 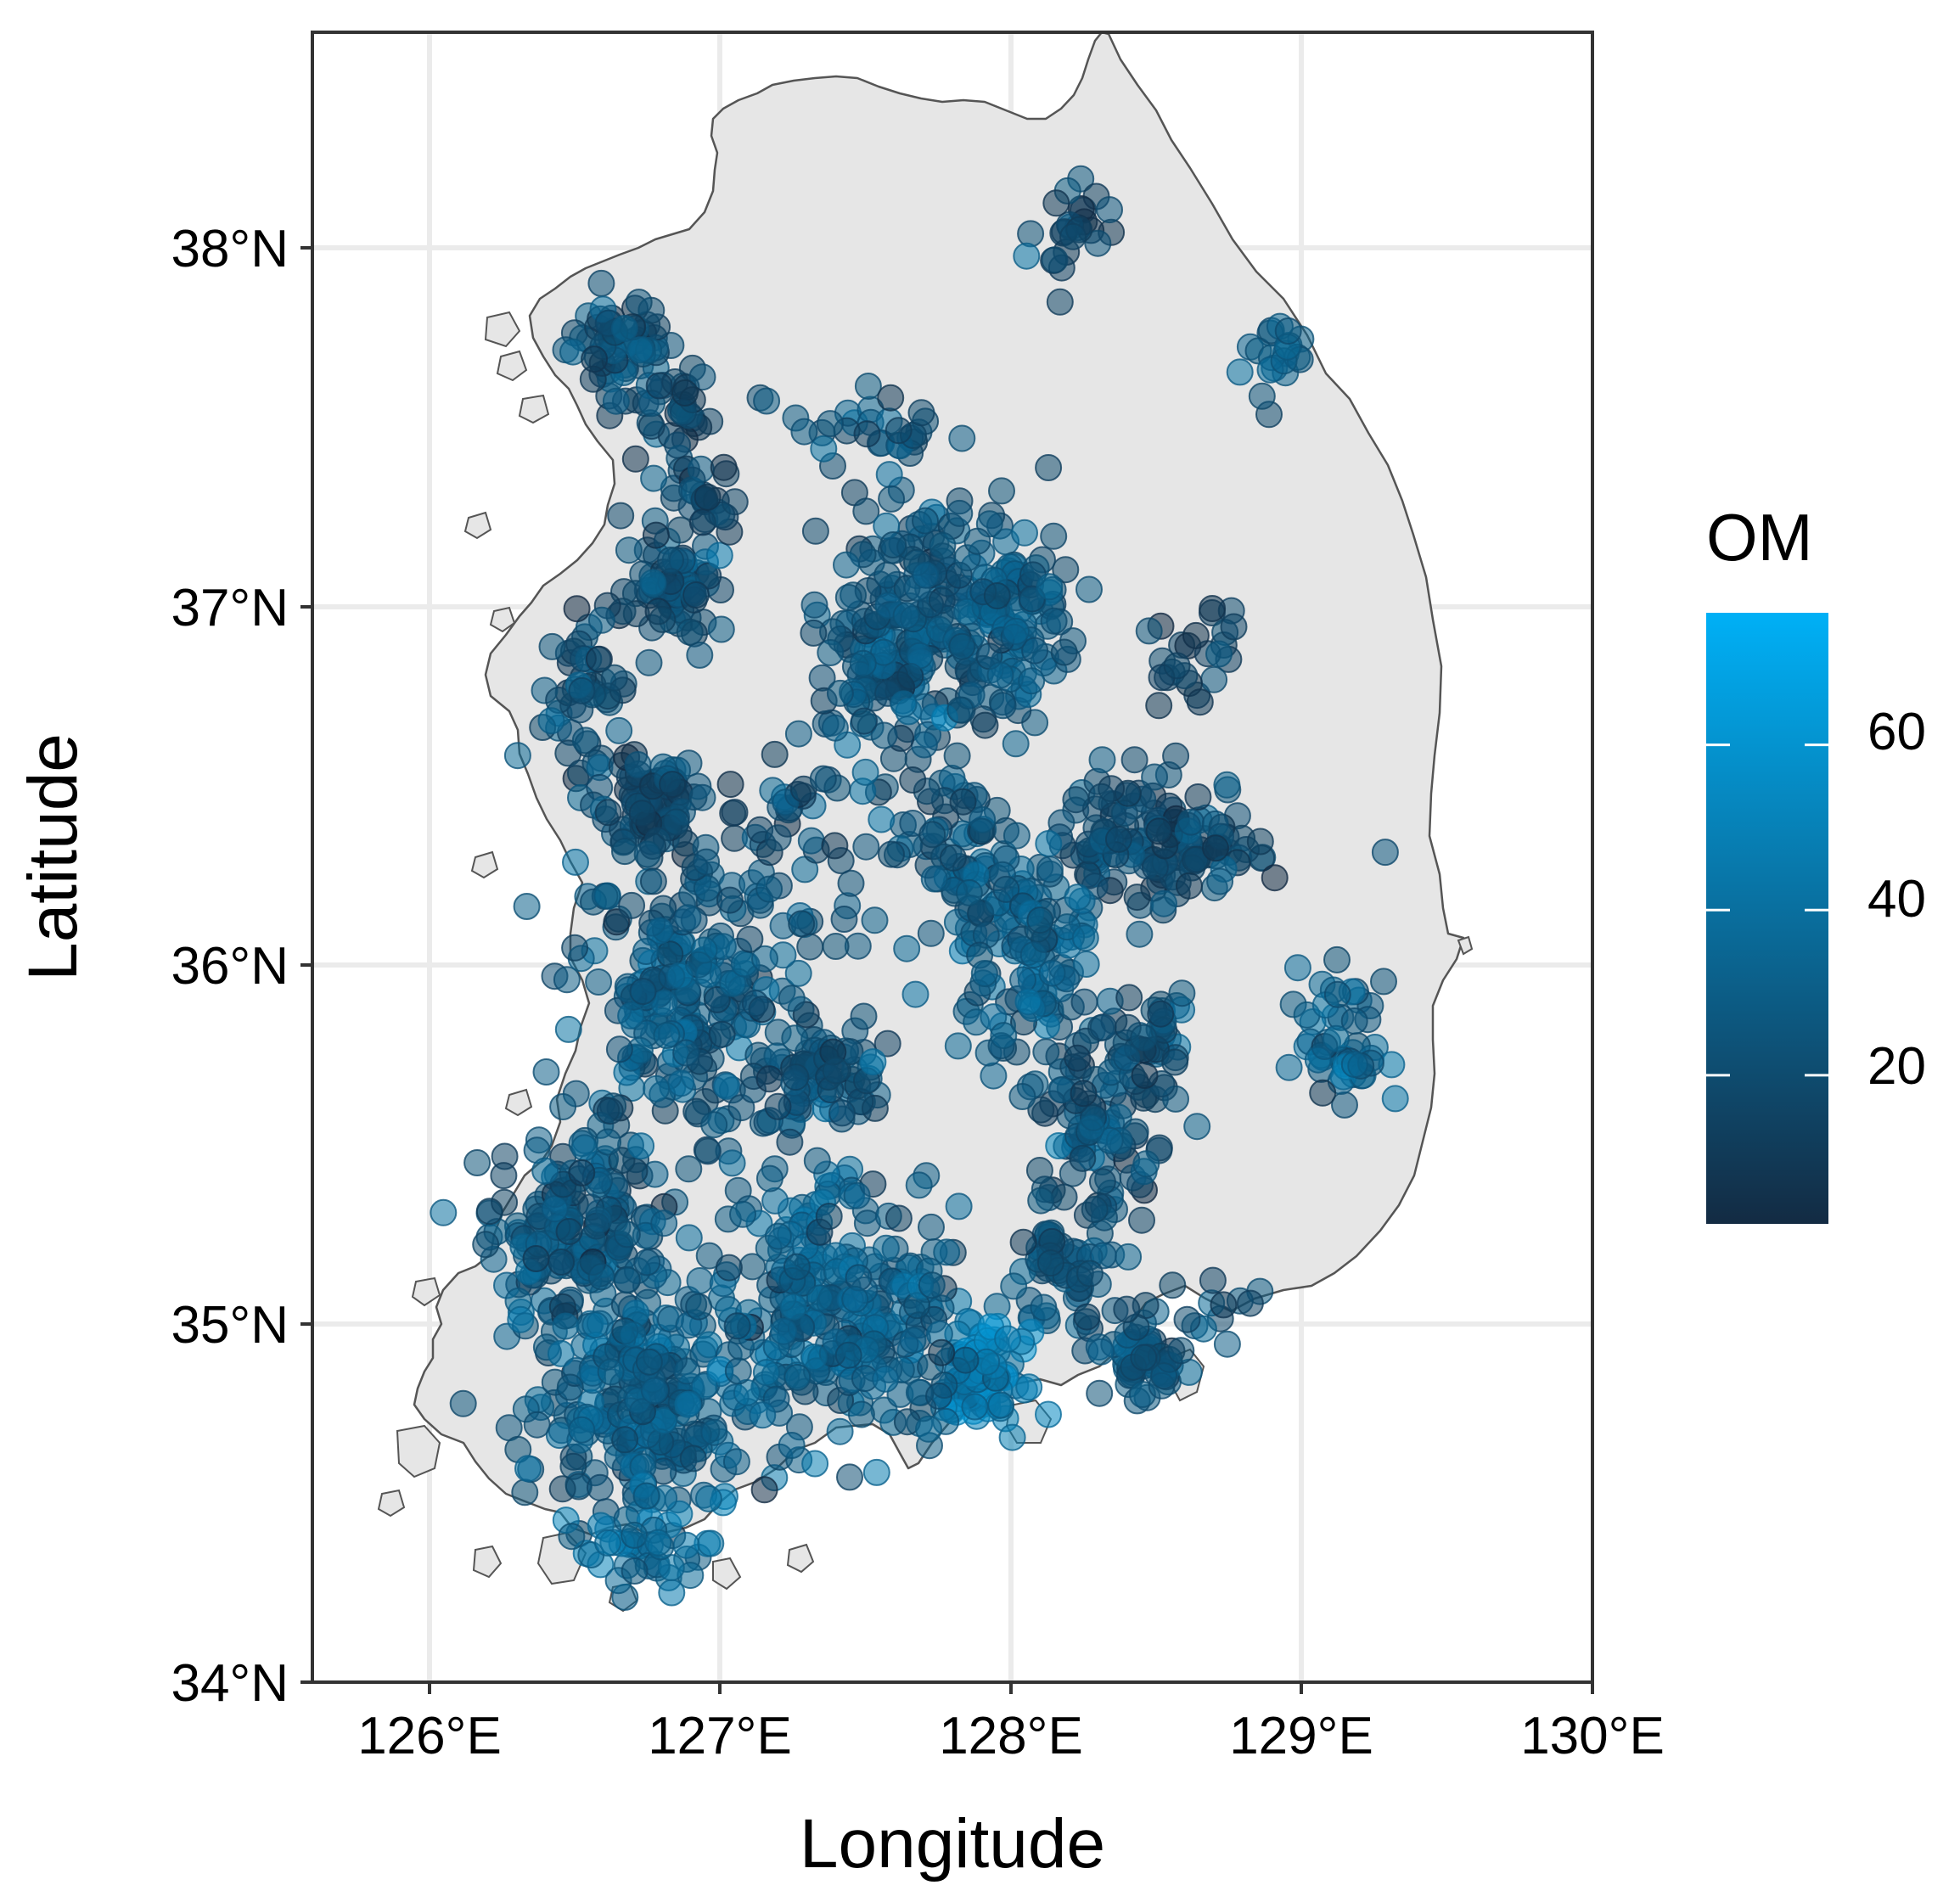 What do you see at coordinates (1767, 918) in the screenshot?
I see `legend-colorbar` at bounding box center [1767, 918].